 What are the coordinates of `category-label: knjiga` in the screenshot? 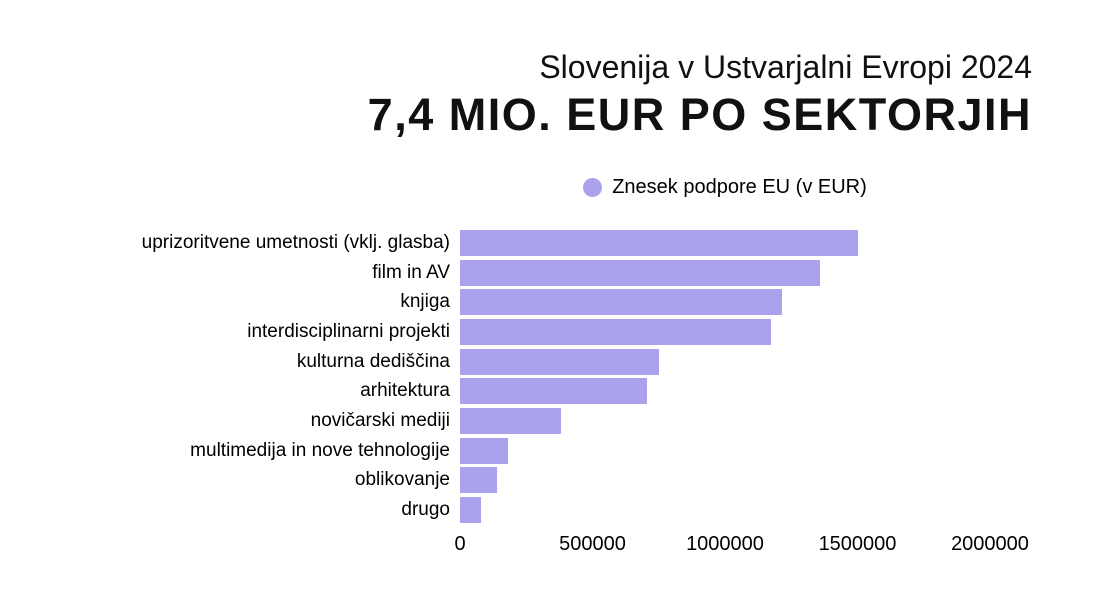 It's located at (425, 302).